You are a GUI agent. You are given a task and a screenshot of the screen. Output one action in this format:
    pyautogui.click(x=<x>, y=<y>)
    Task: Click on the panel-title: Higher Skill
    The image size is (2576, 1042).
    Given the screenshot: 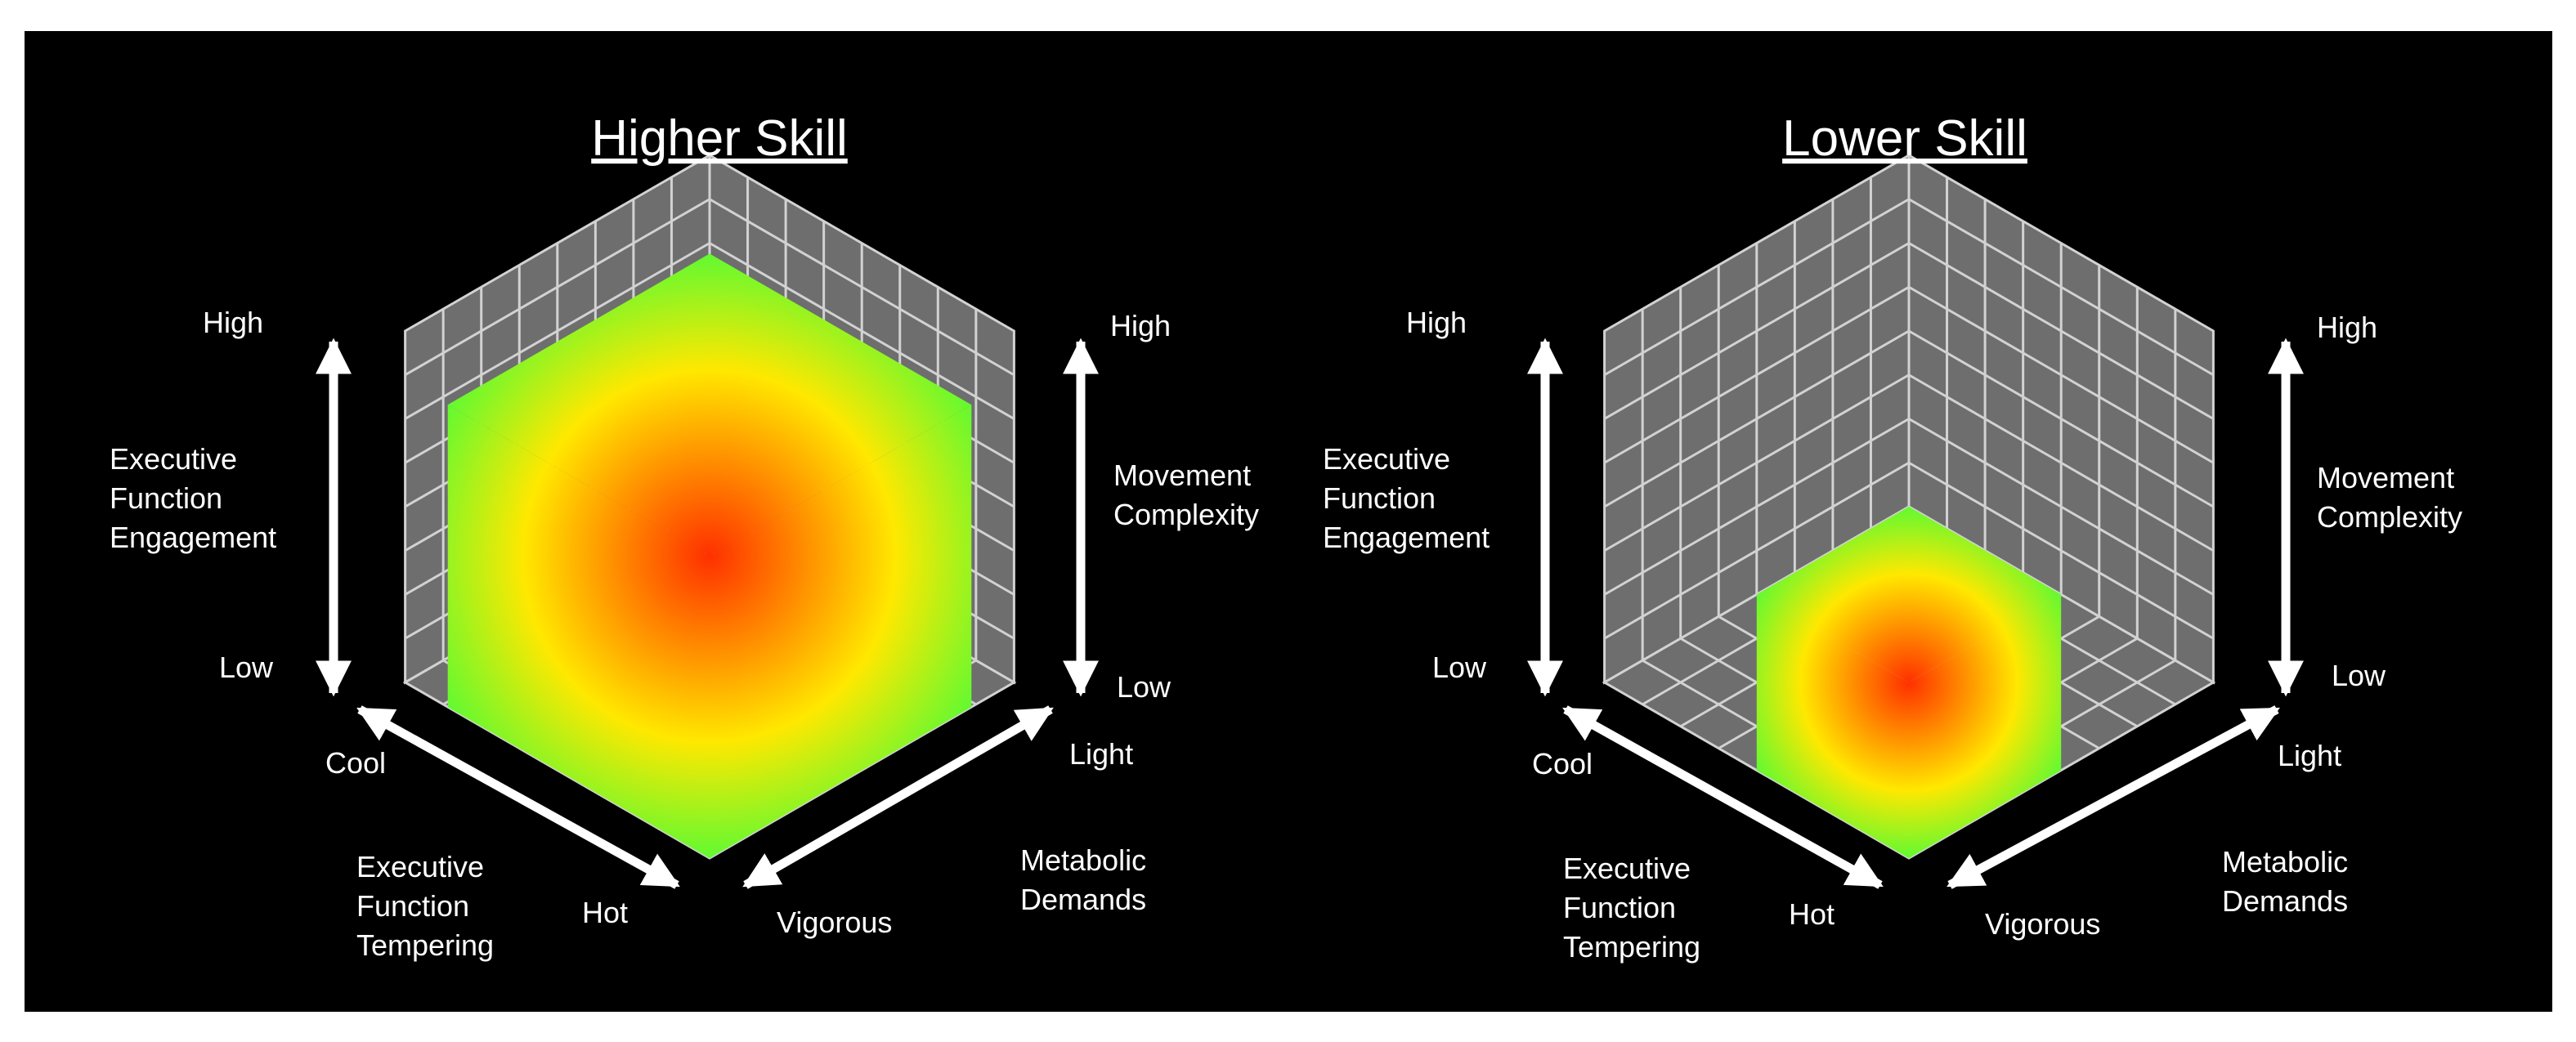 What is the action you would take?
    pyautogui.click(x=720, y=139)
    